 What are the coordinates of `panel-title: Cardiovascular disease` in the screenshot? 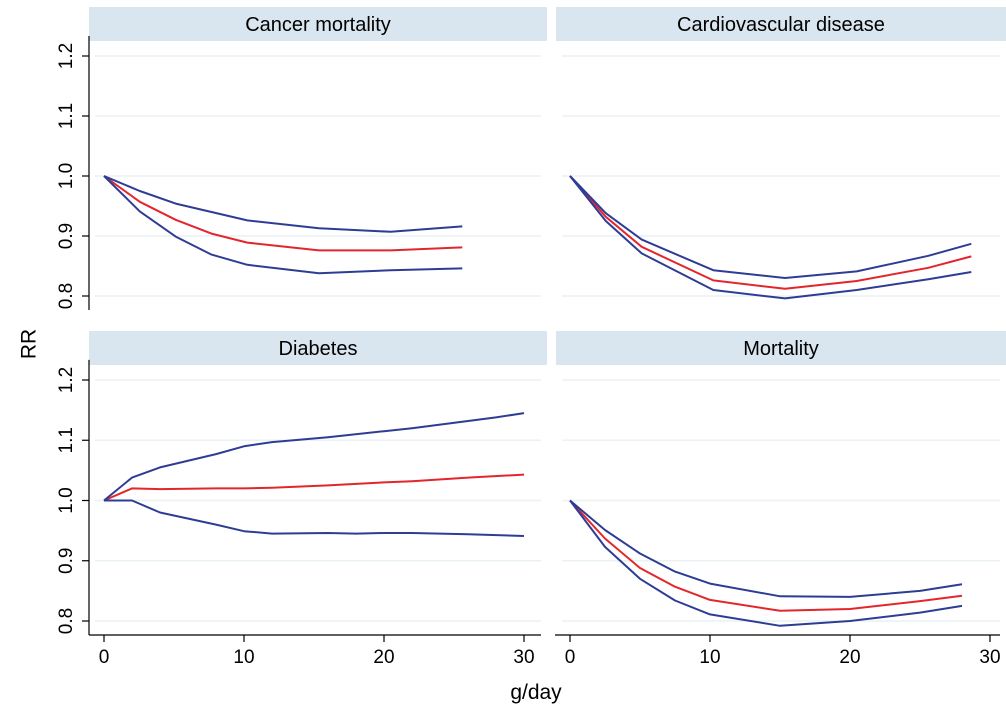 It's located at (781, 25).